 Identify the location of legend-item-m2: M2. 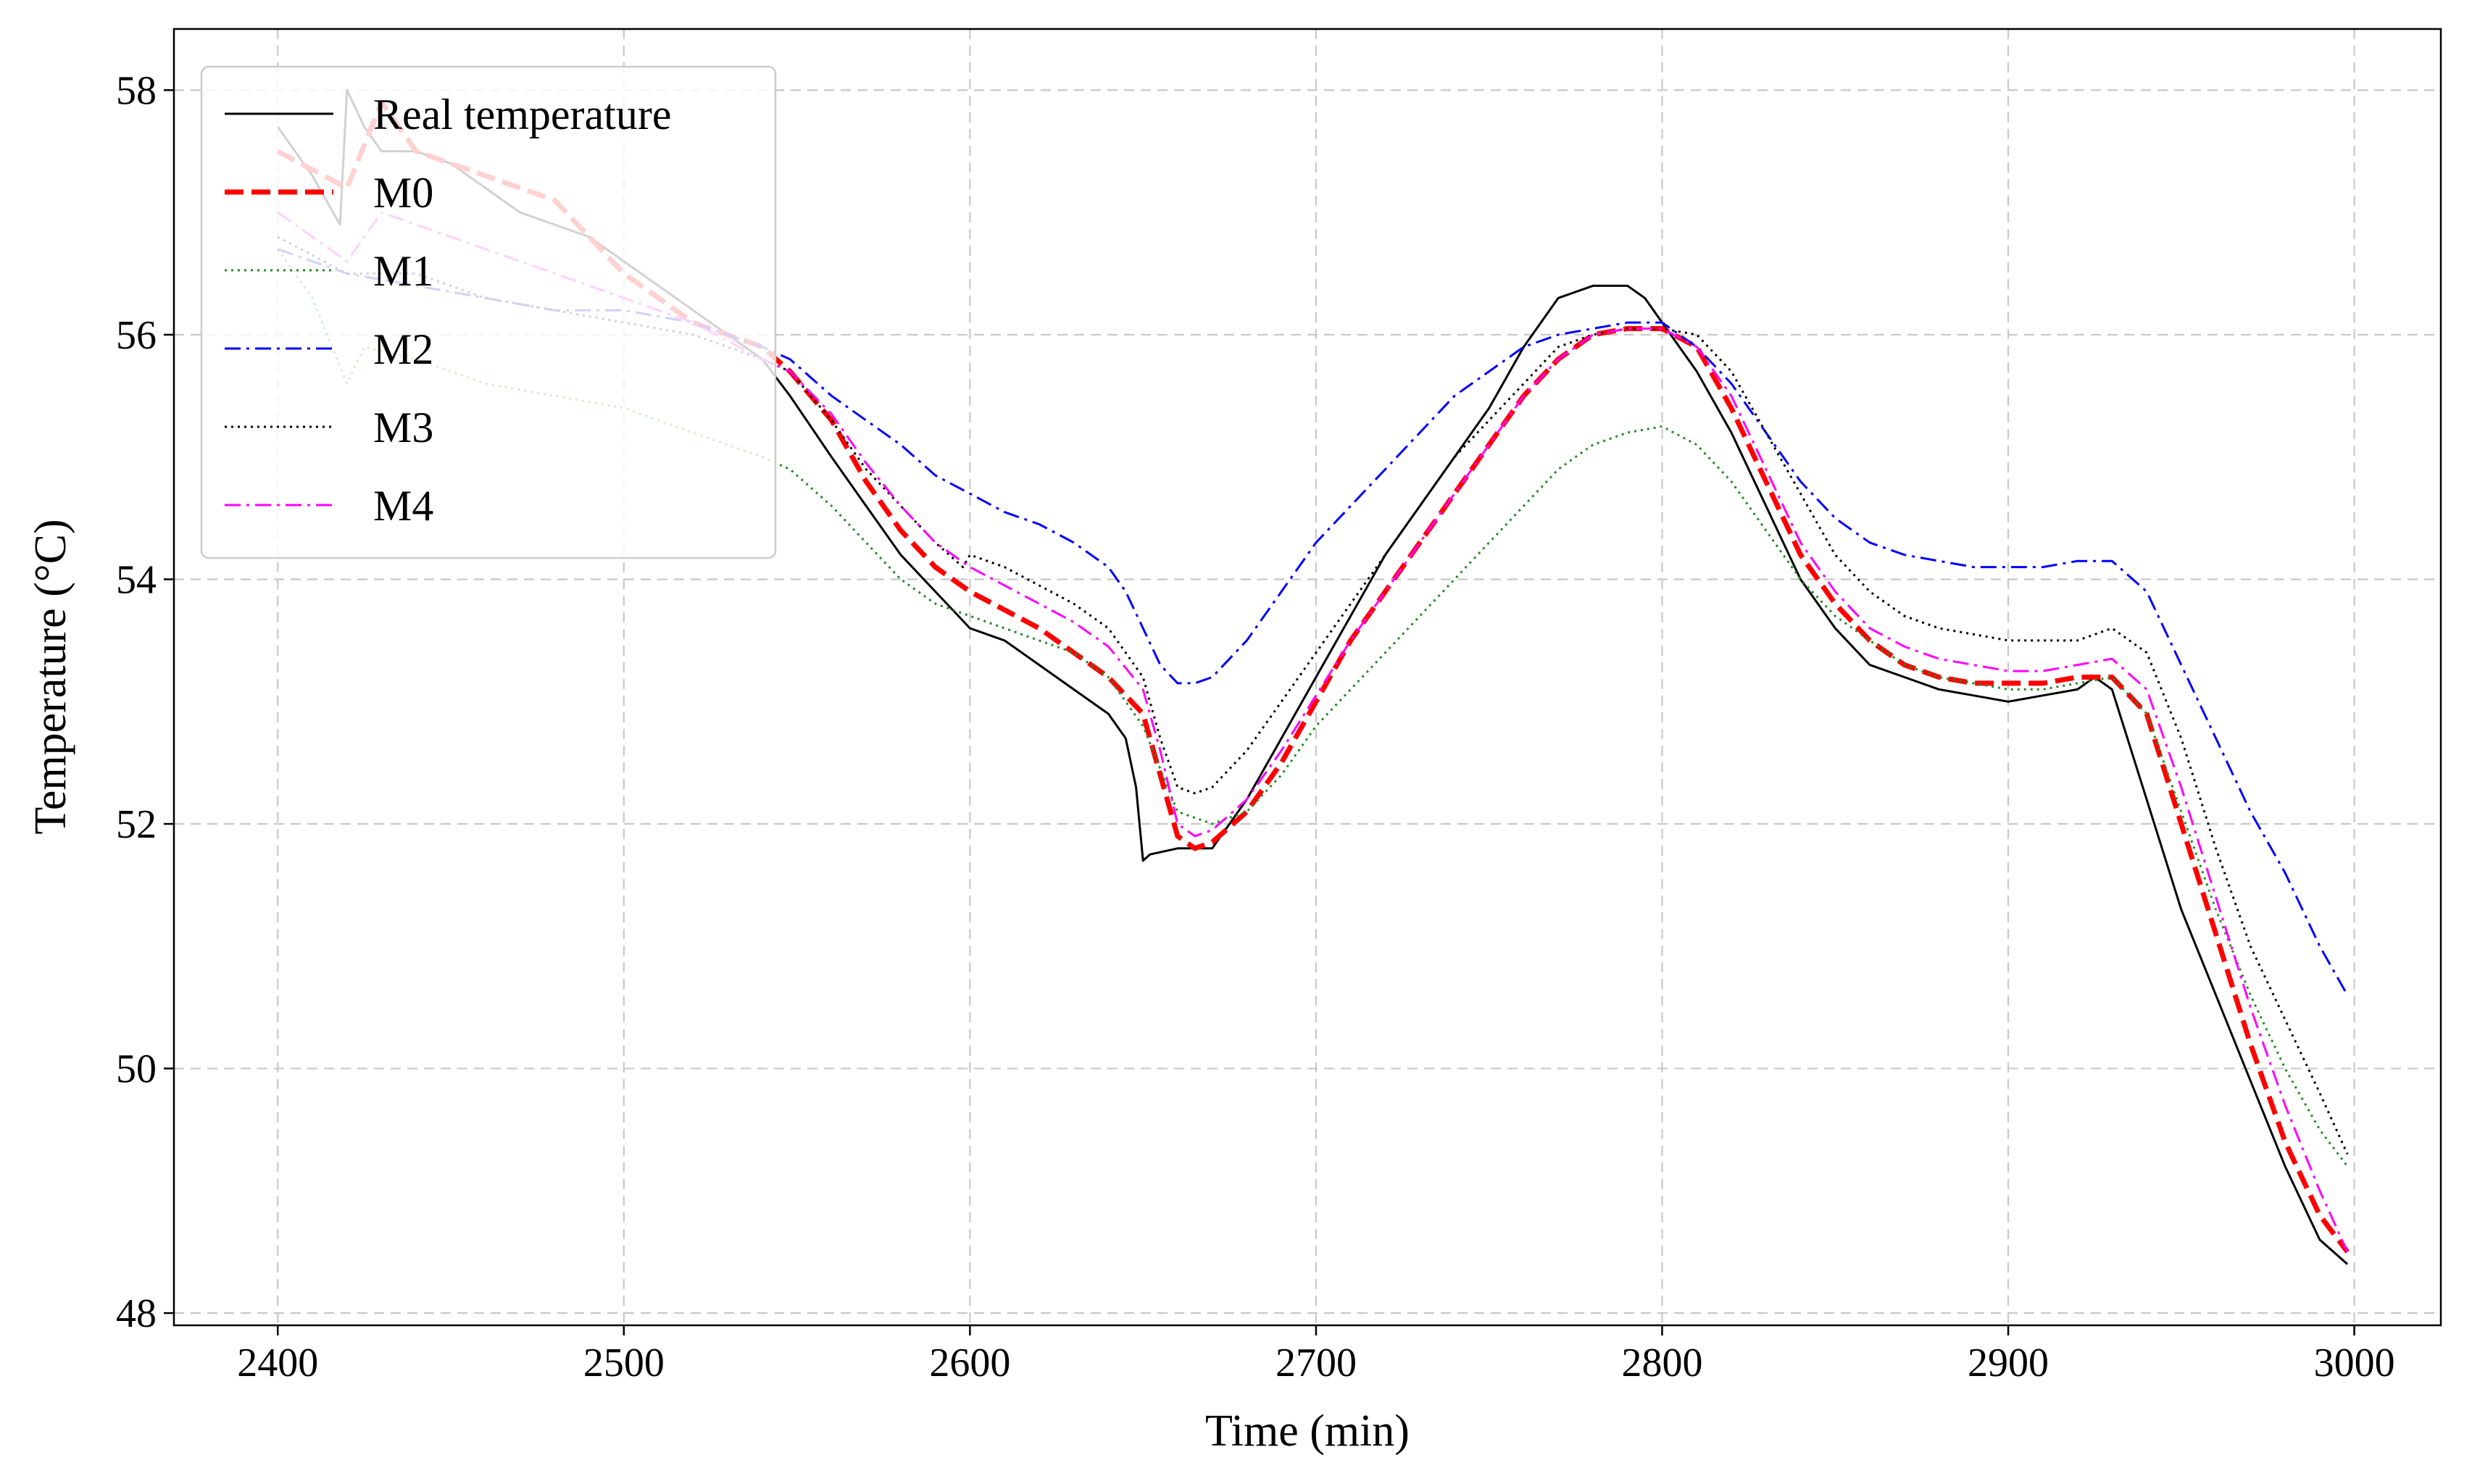
(329, 349).